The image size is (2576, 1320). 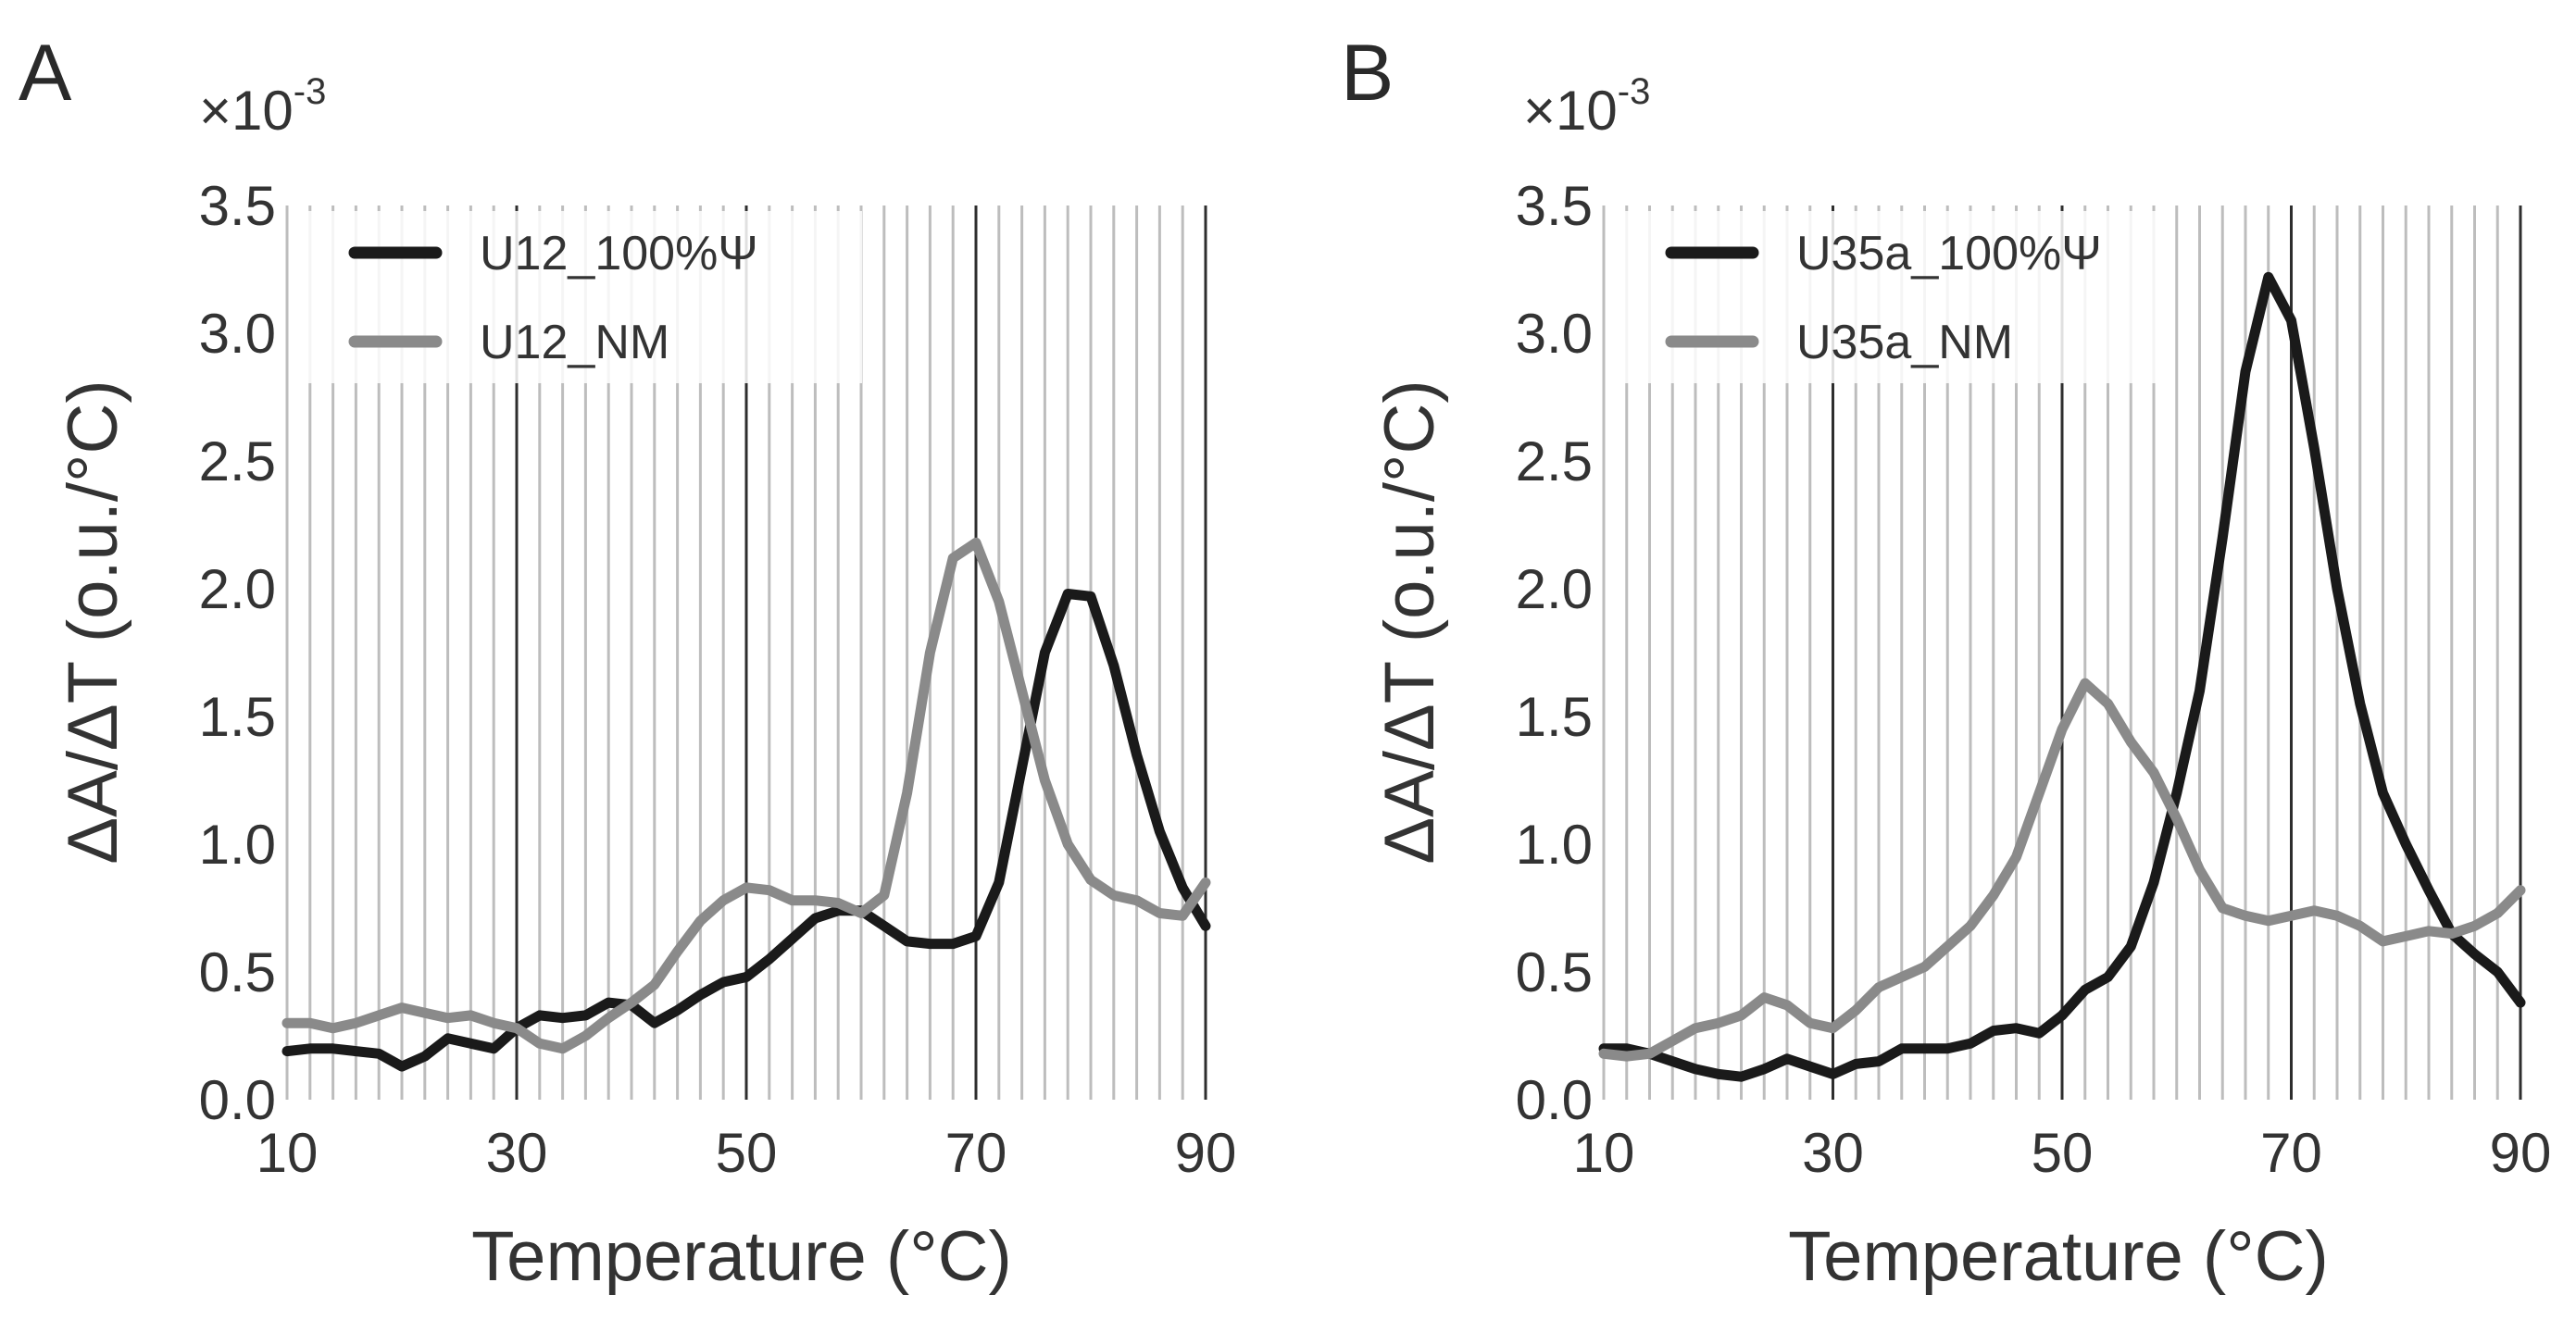 What do you see at coordinates (574, 342) in the screenshot?
I see `legend-label: U12_NM` at bounding box center [574, 342].